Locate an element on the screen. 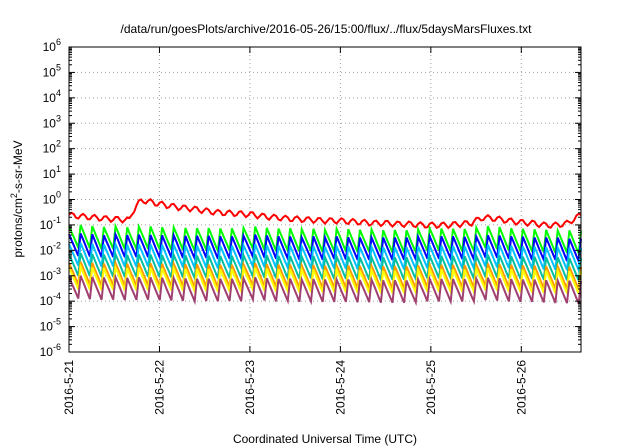 The image size is (640, 448). y-tick-label: 10³ is located at coordinates (52, 121).